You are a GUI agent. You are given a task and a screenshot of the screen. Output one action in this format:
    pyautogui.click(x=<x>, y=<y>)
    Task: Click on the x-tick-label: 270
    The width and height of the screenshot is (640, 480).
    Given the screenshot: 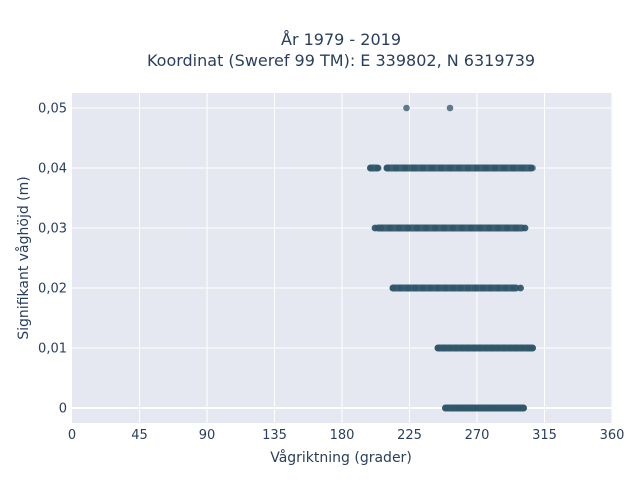 What is the action you would take?
    pyautogui.click(x=477, y=435)
    